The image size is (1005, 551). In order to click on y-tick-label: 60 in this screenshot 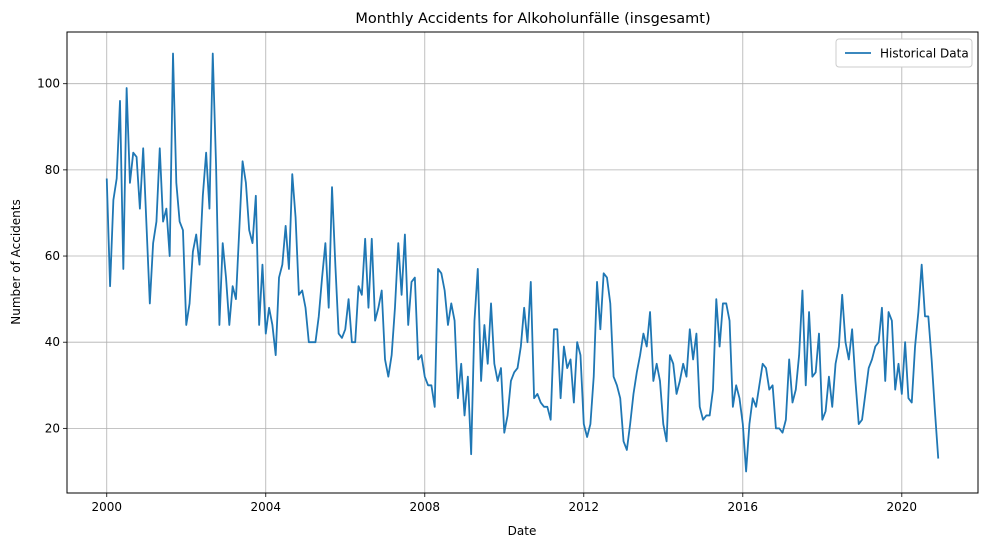, I will do `click(52, 256)`.